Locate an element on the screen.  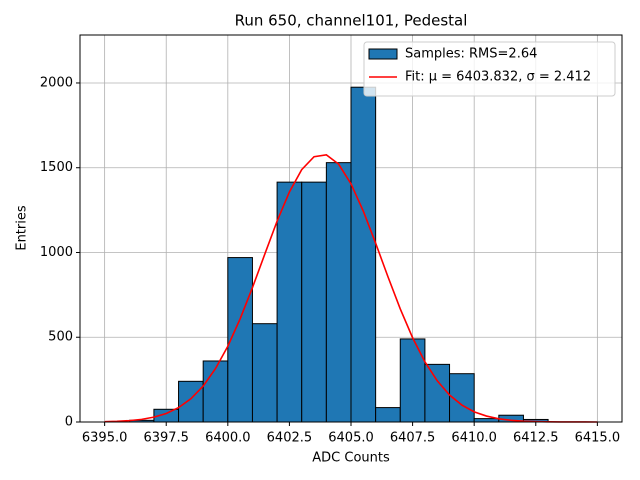
y-tick-label: 2000 is located at coordinates (56, 82).